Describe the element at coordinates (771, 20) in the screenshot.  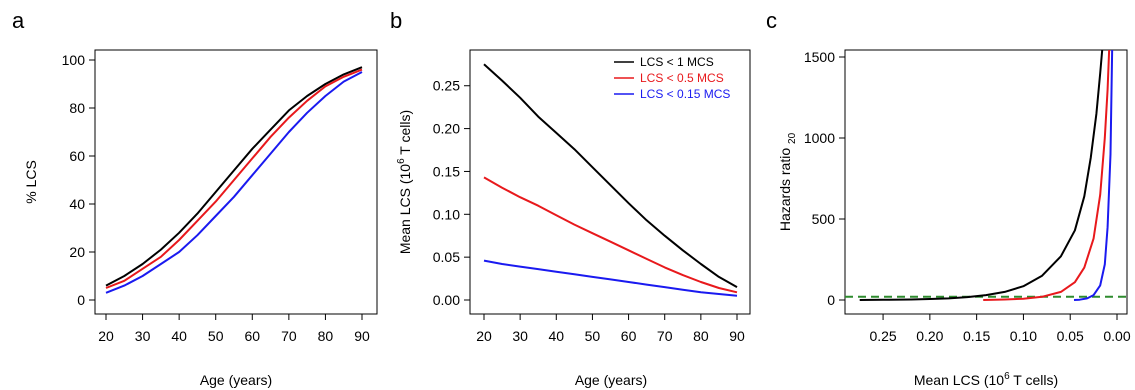
I see `panel-letter-c: c` at that location.